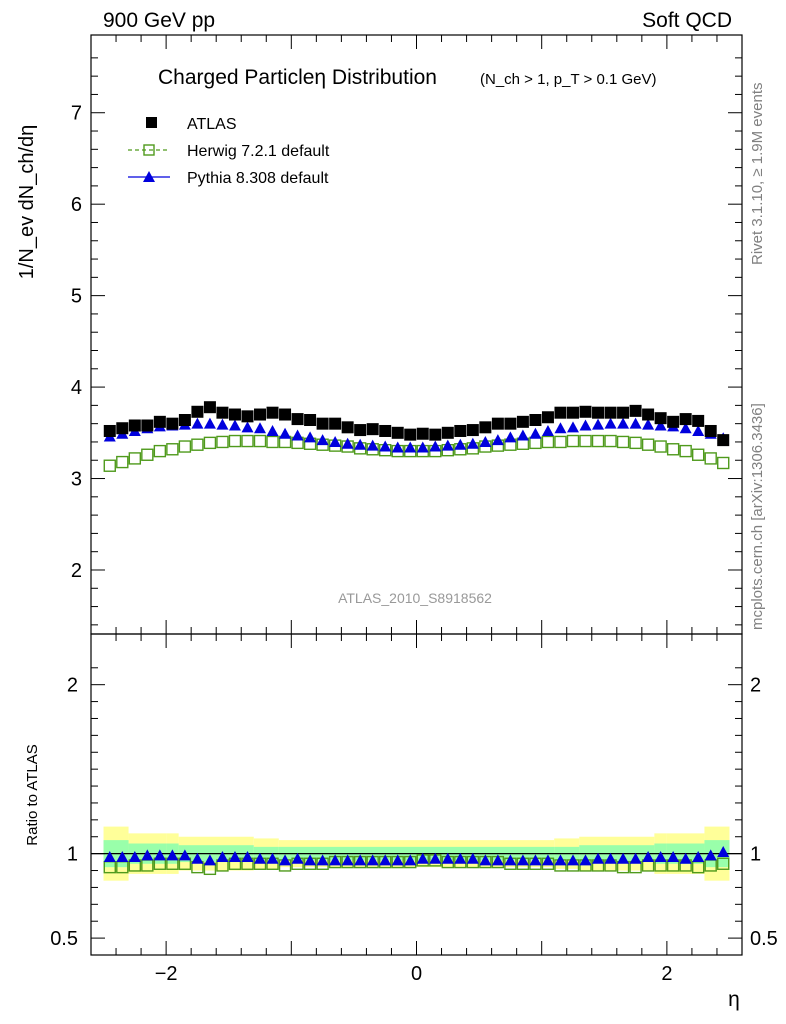 Image resolution: width=786 pixels, height=1024 pixels. Describe the element at coordinates (72, 855) in the screenshot. I see `ratio-y-tick-label: 1` at that location.